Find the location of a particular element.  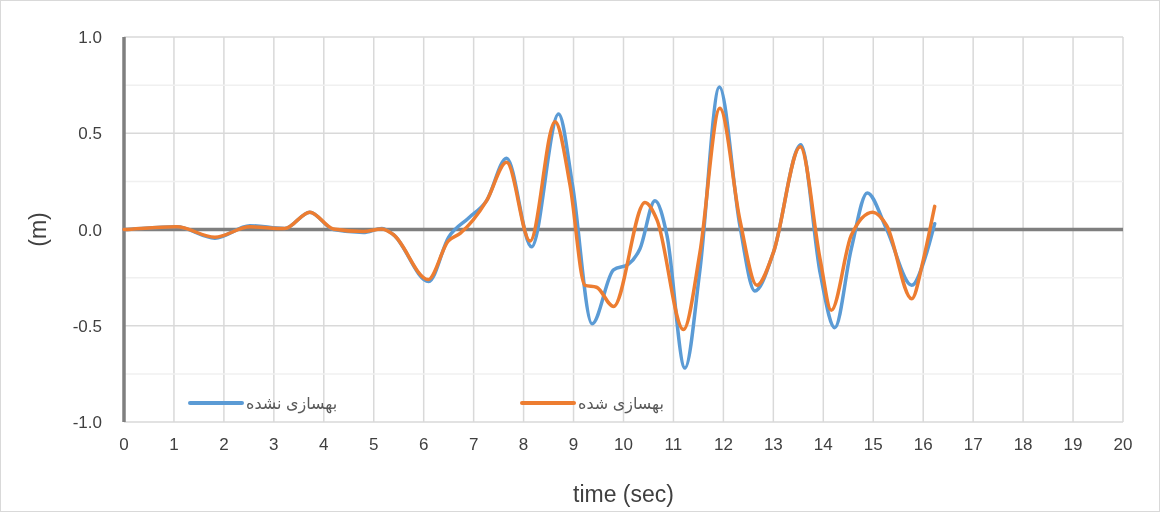

x-tick-label: 15 is located at coordinates (873, 444).